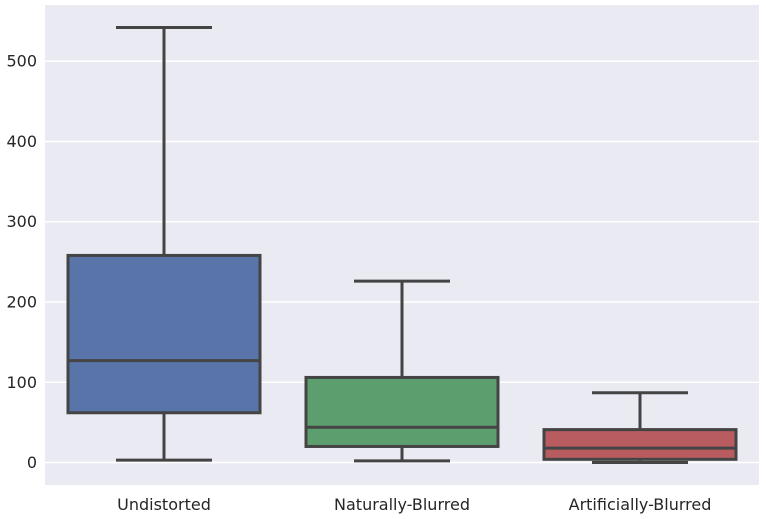 Image resolution: width=766 pixels, height=519 pixels. What do you see at coordinates (32, 462) in the screenshot?
I see `y-tick-label: 0` at bounding box center [32, 462].